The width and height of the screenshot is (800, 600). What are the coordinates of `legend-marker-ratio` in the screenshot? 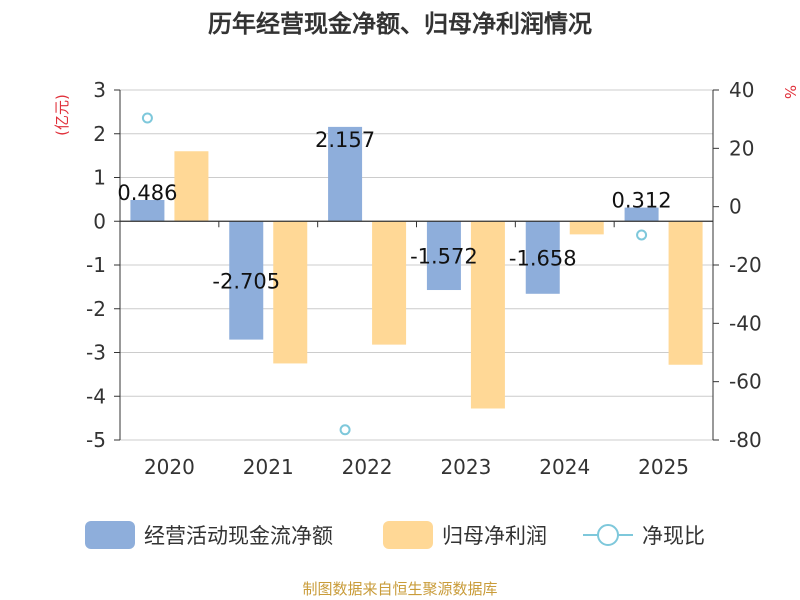 It's located at (608, 535).